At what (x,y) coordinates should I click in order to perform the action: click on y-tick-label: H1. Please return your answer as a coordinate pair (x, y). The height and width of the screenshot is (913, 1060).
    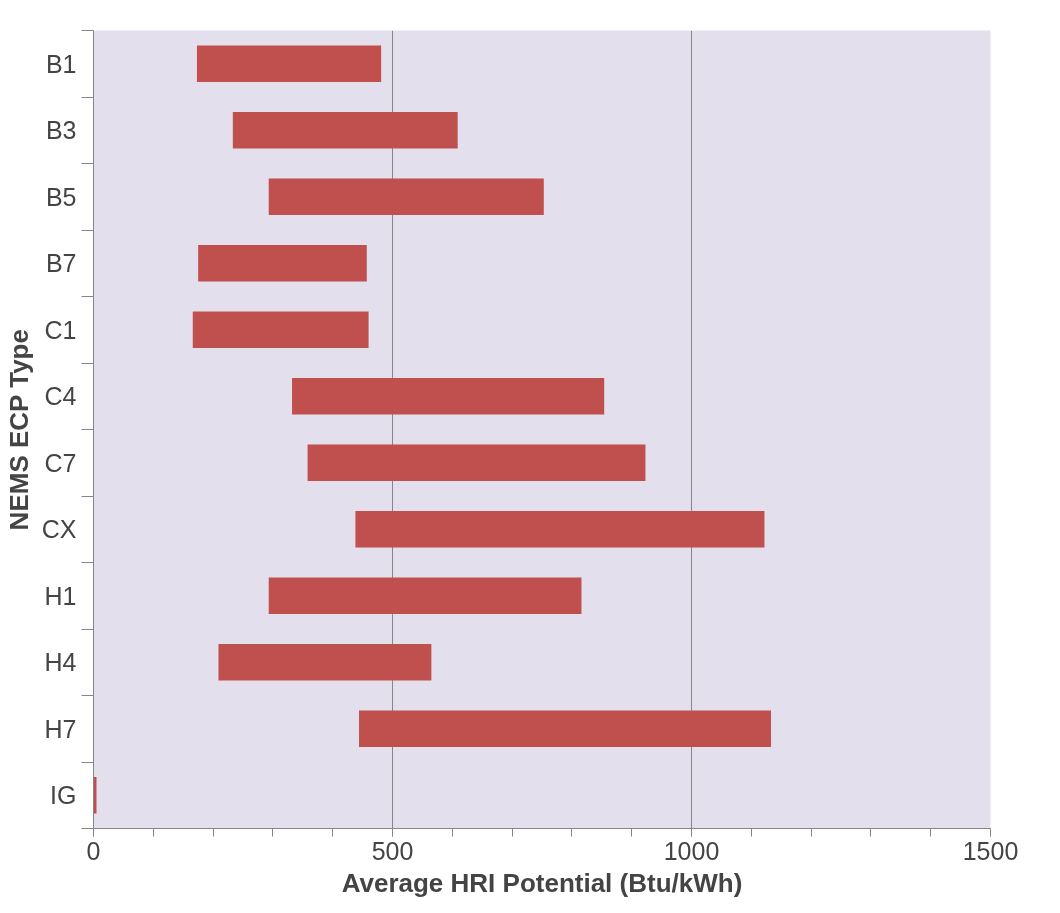
    Looking at the image, I should click on (60, 595).